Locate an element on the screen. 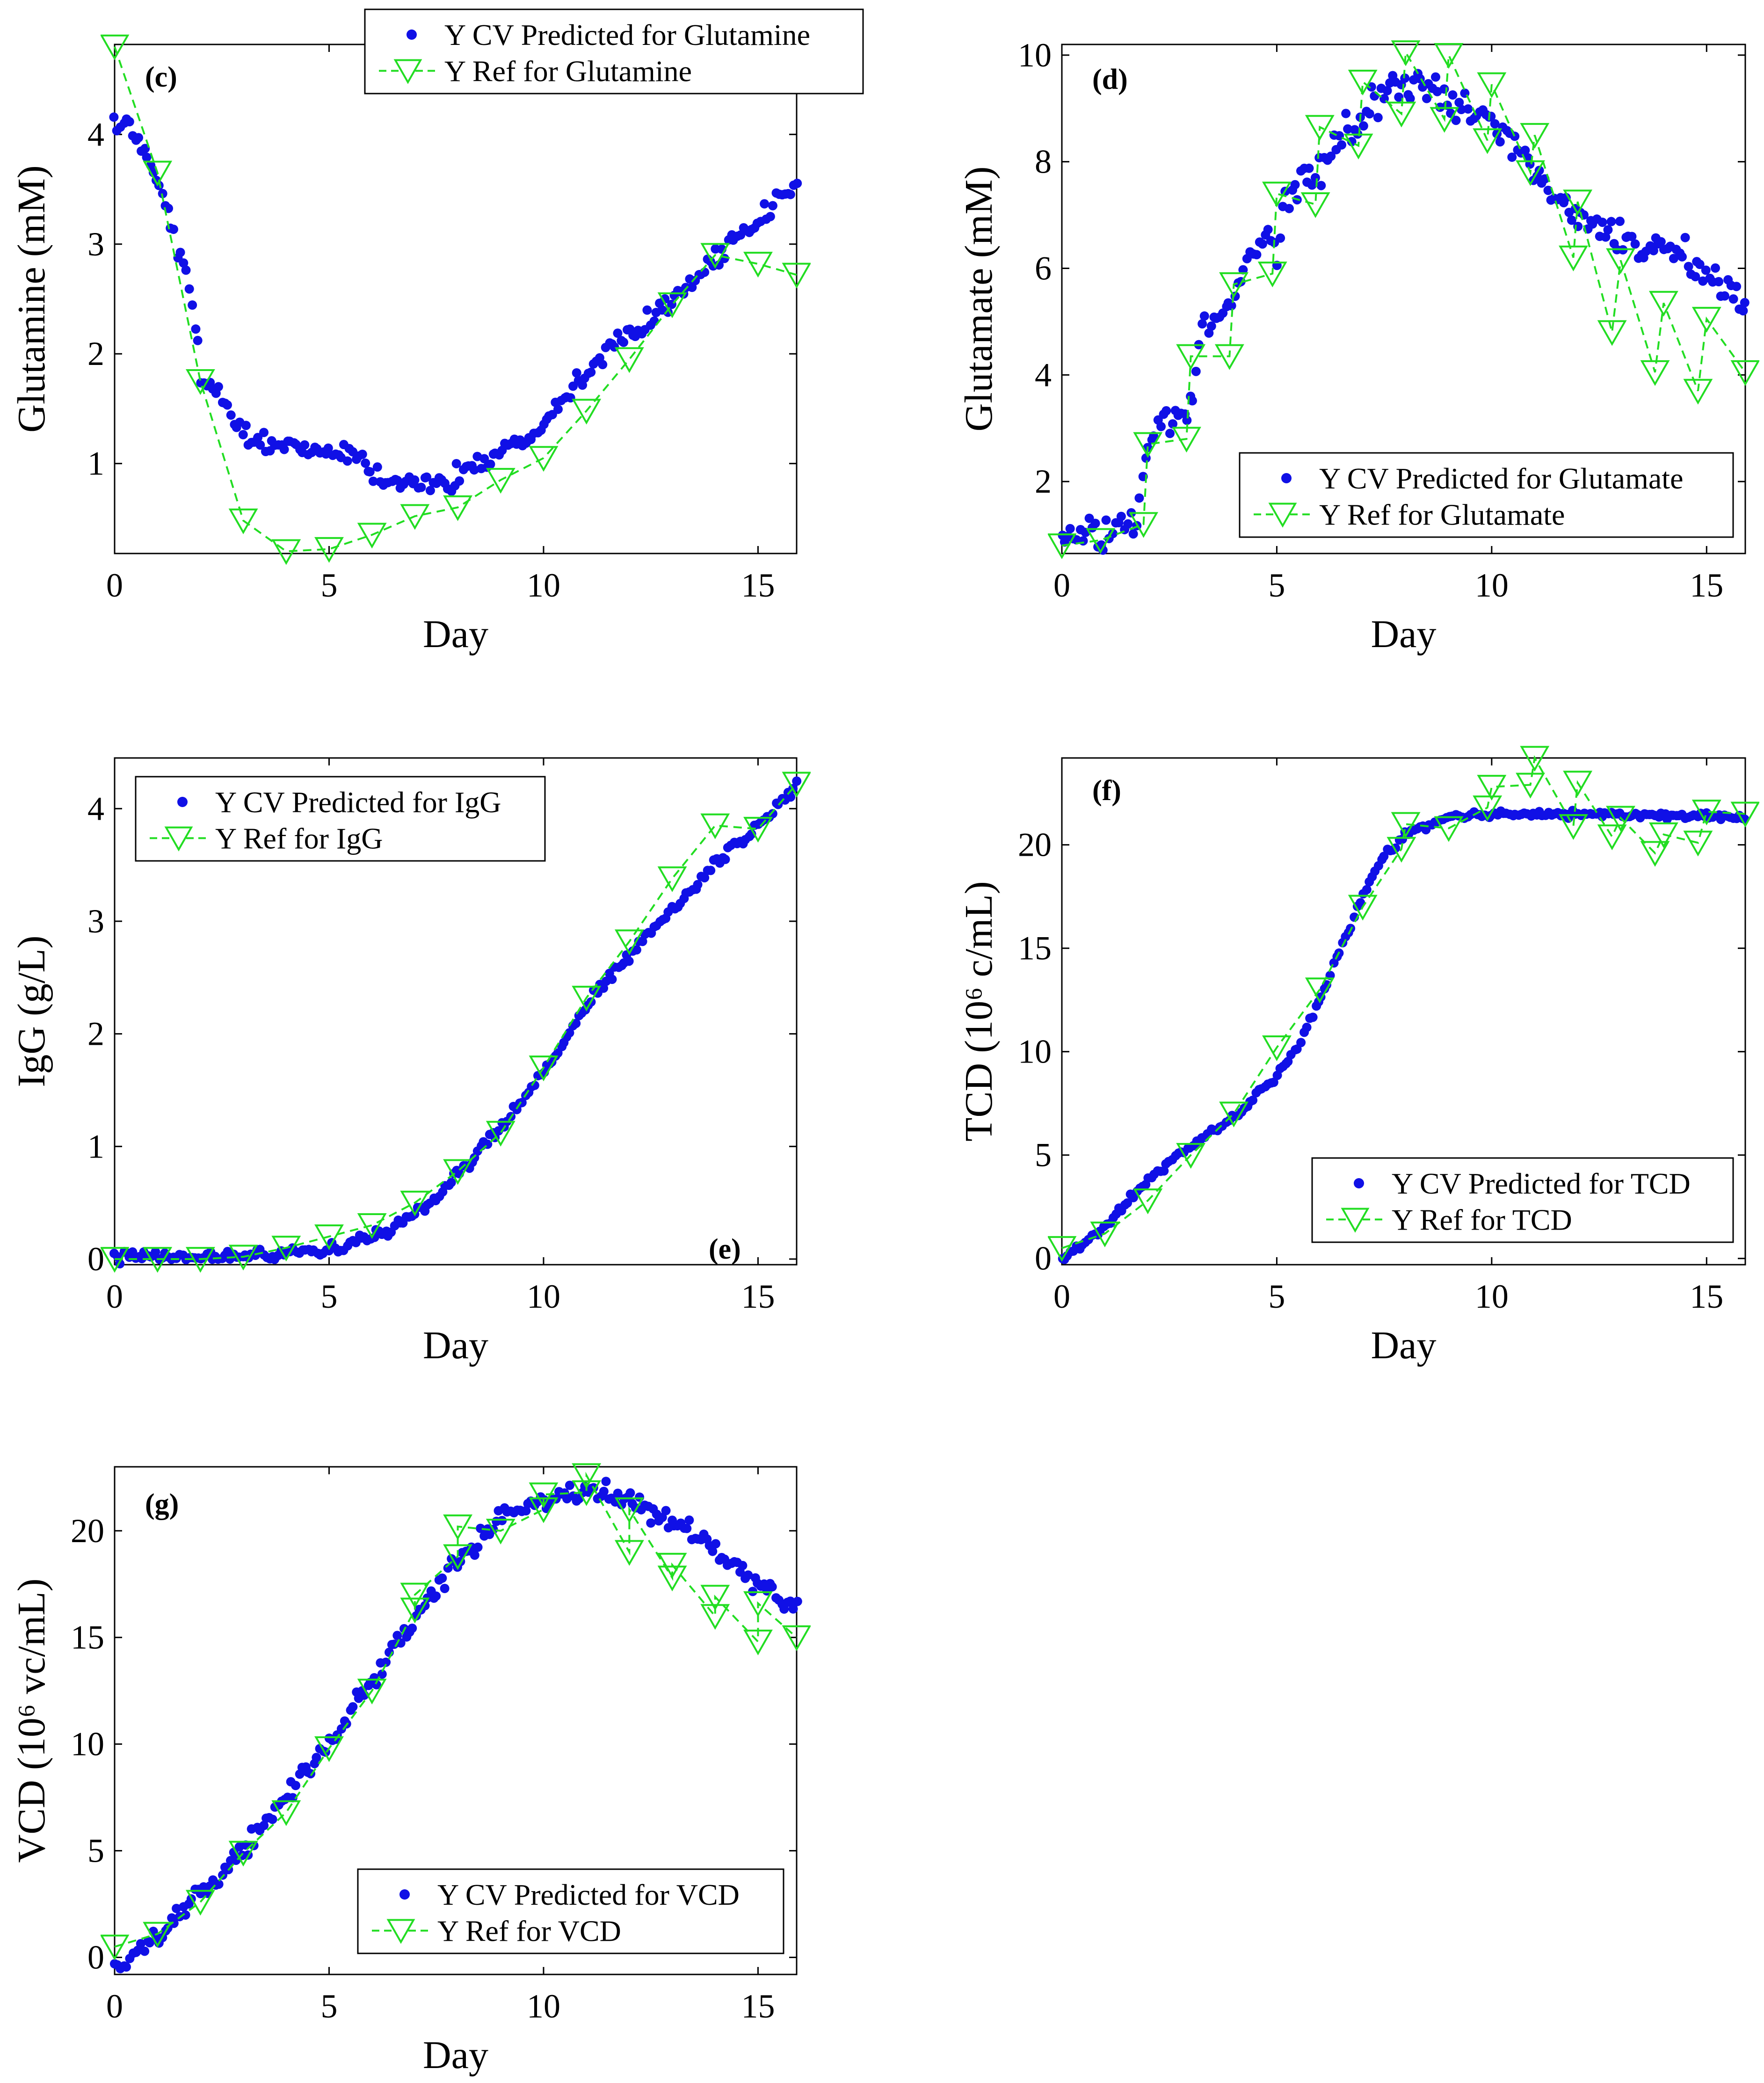  y-tick-label: 15 is located at coordinates (1035, 948).